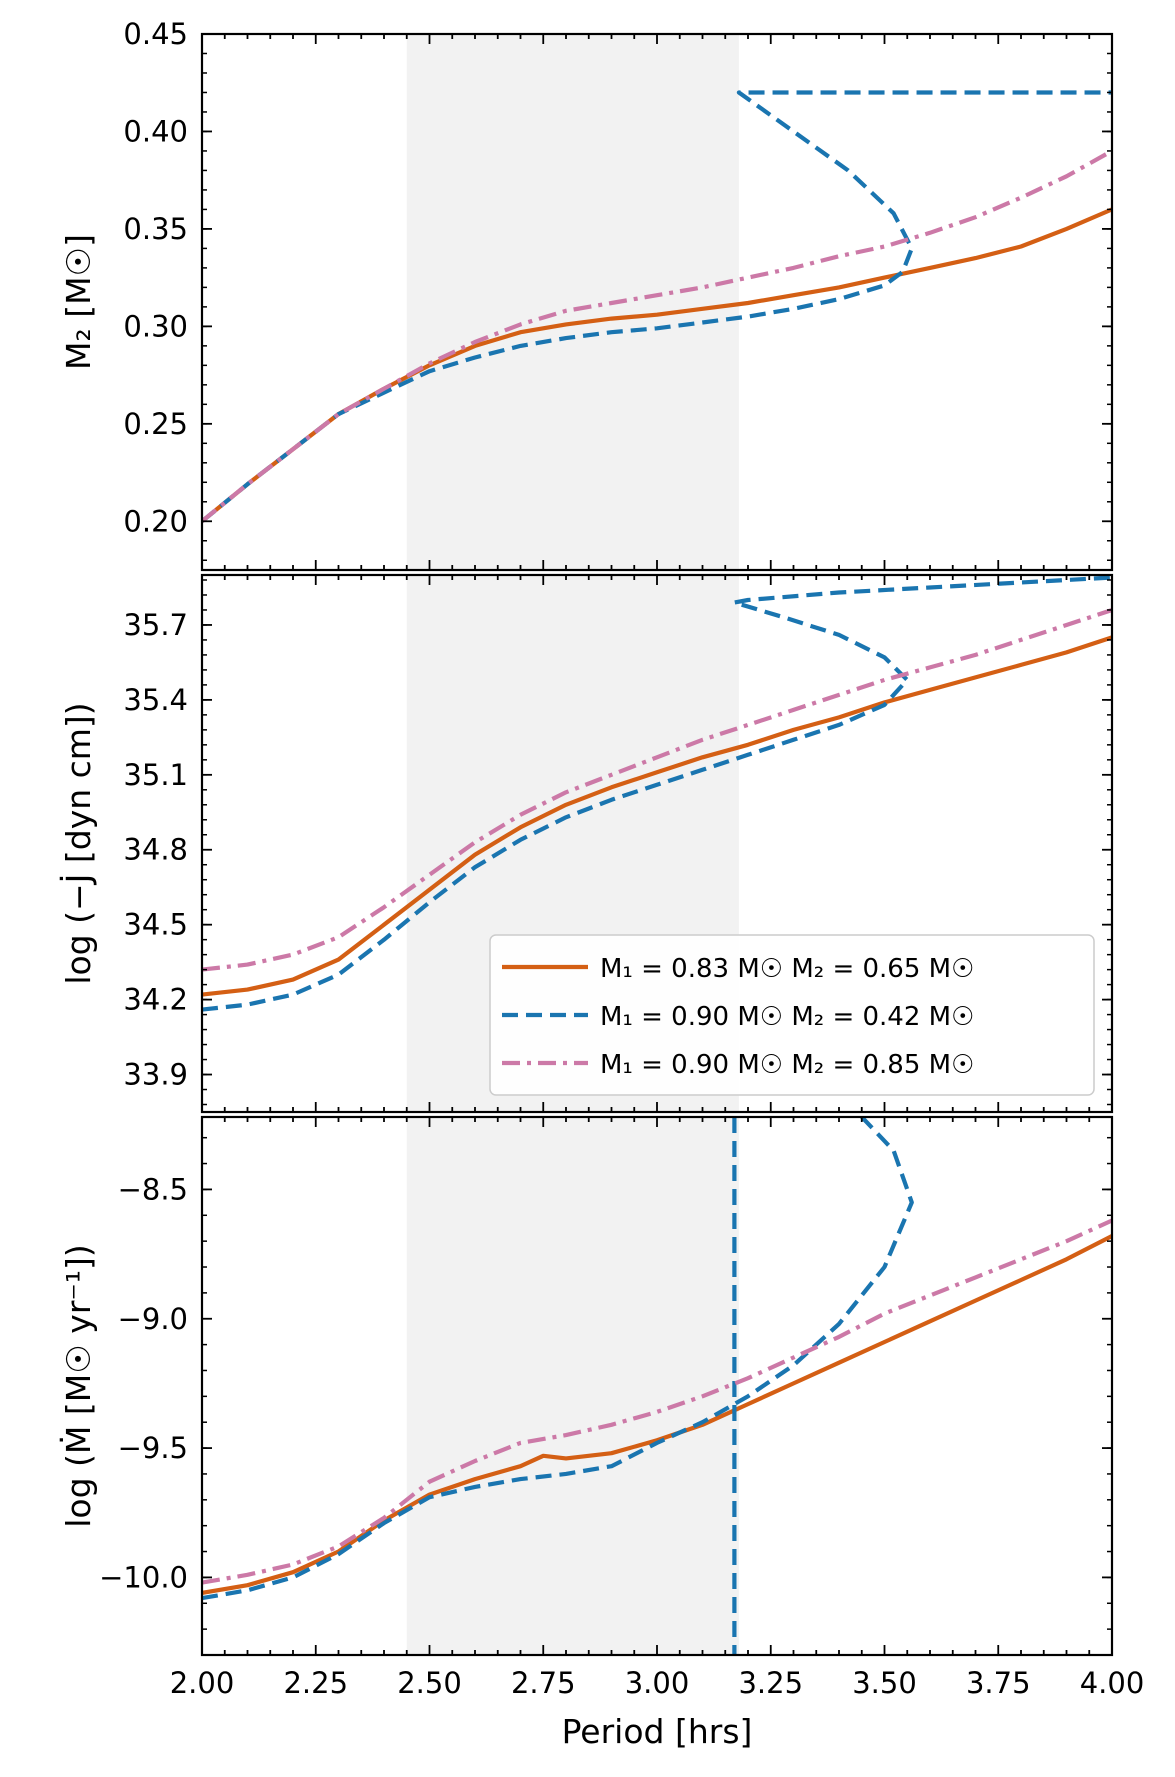 The height and width of the screenshot is (1777, 1175). I want to click on x-tick-label: 3.25, so click(770, 1683).